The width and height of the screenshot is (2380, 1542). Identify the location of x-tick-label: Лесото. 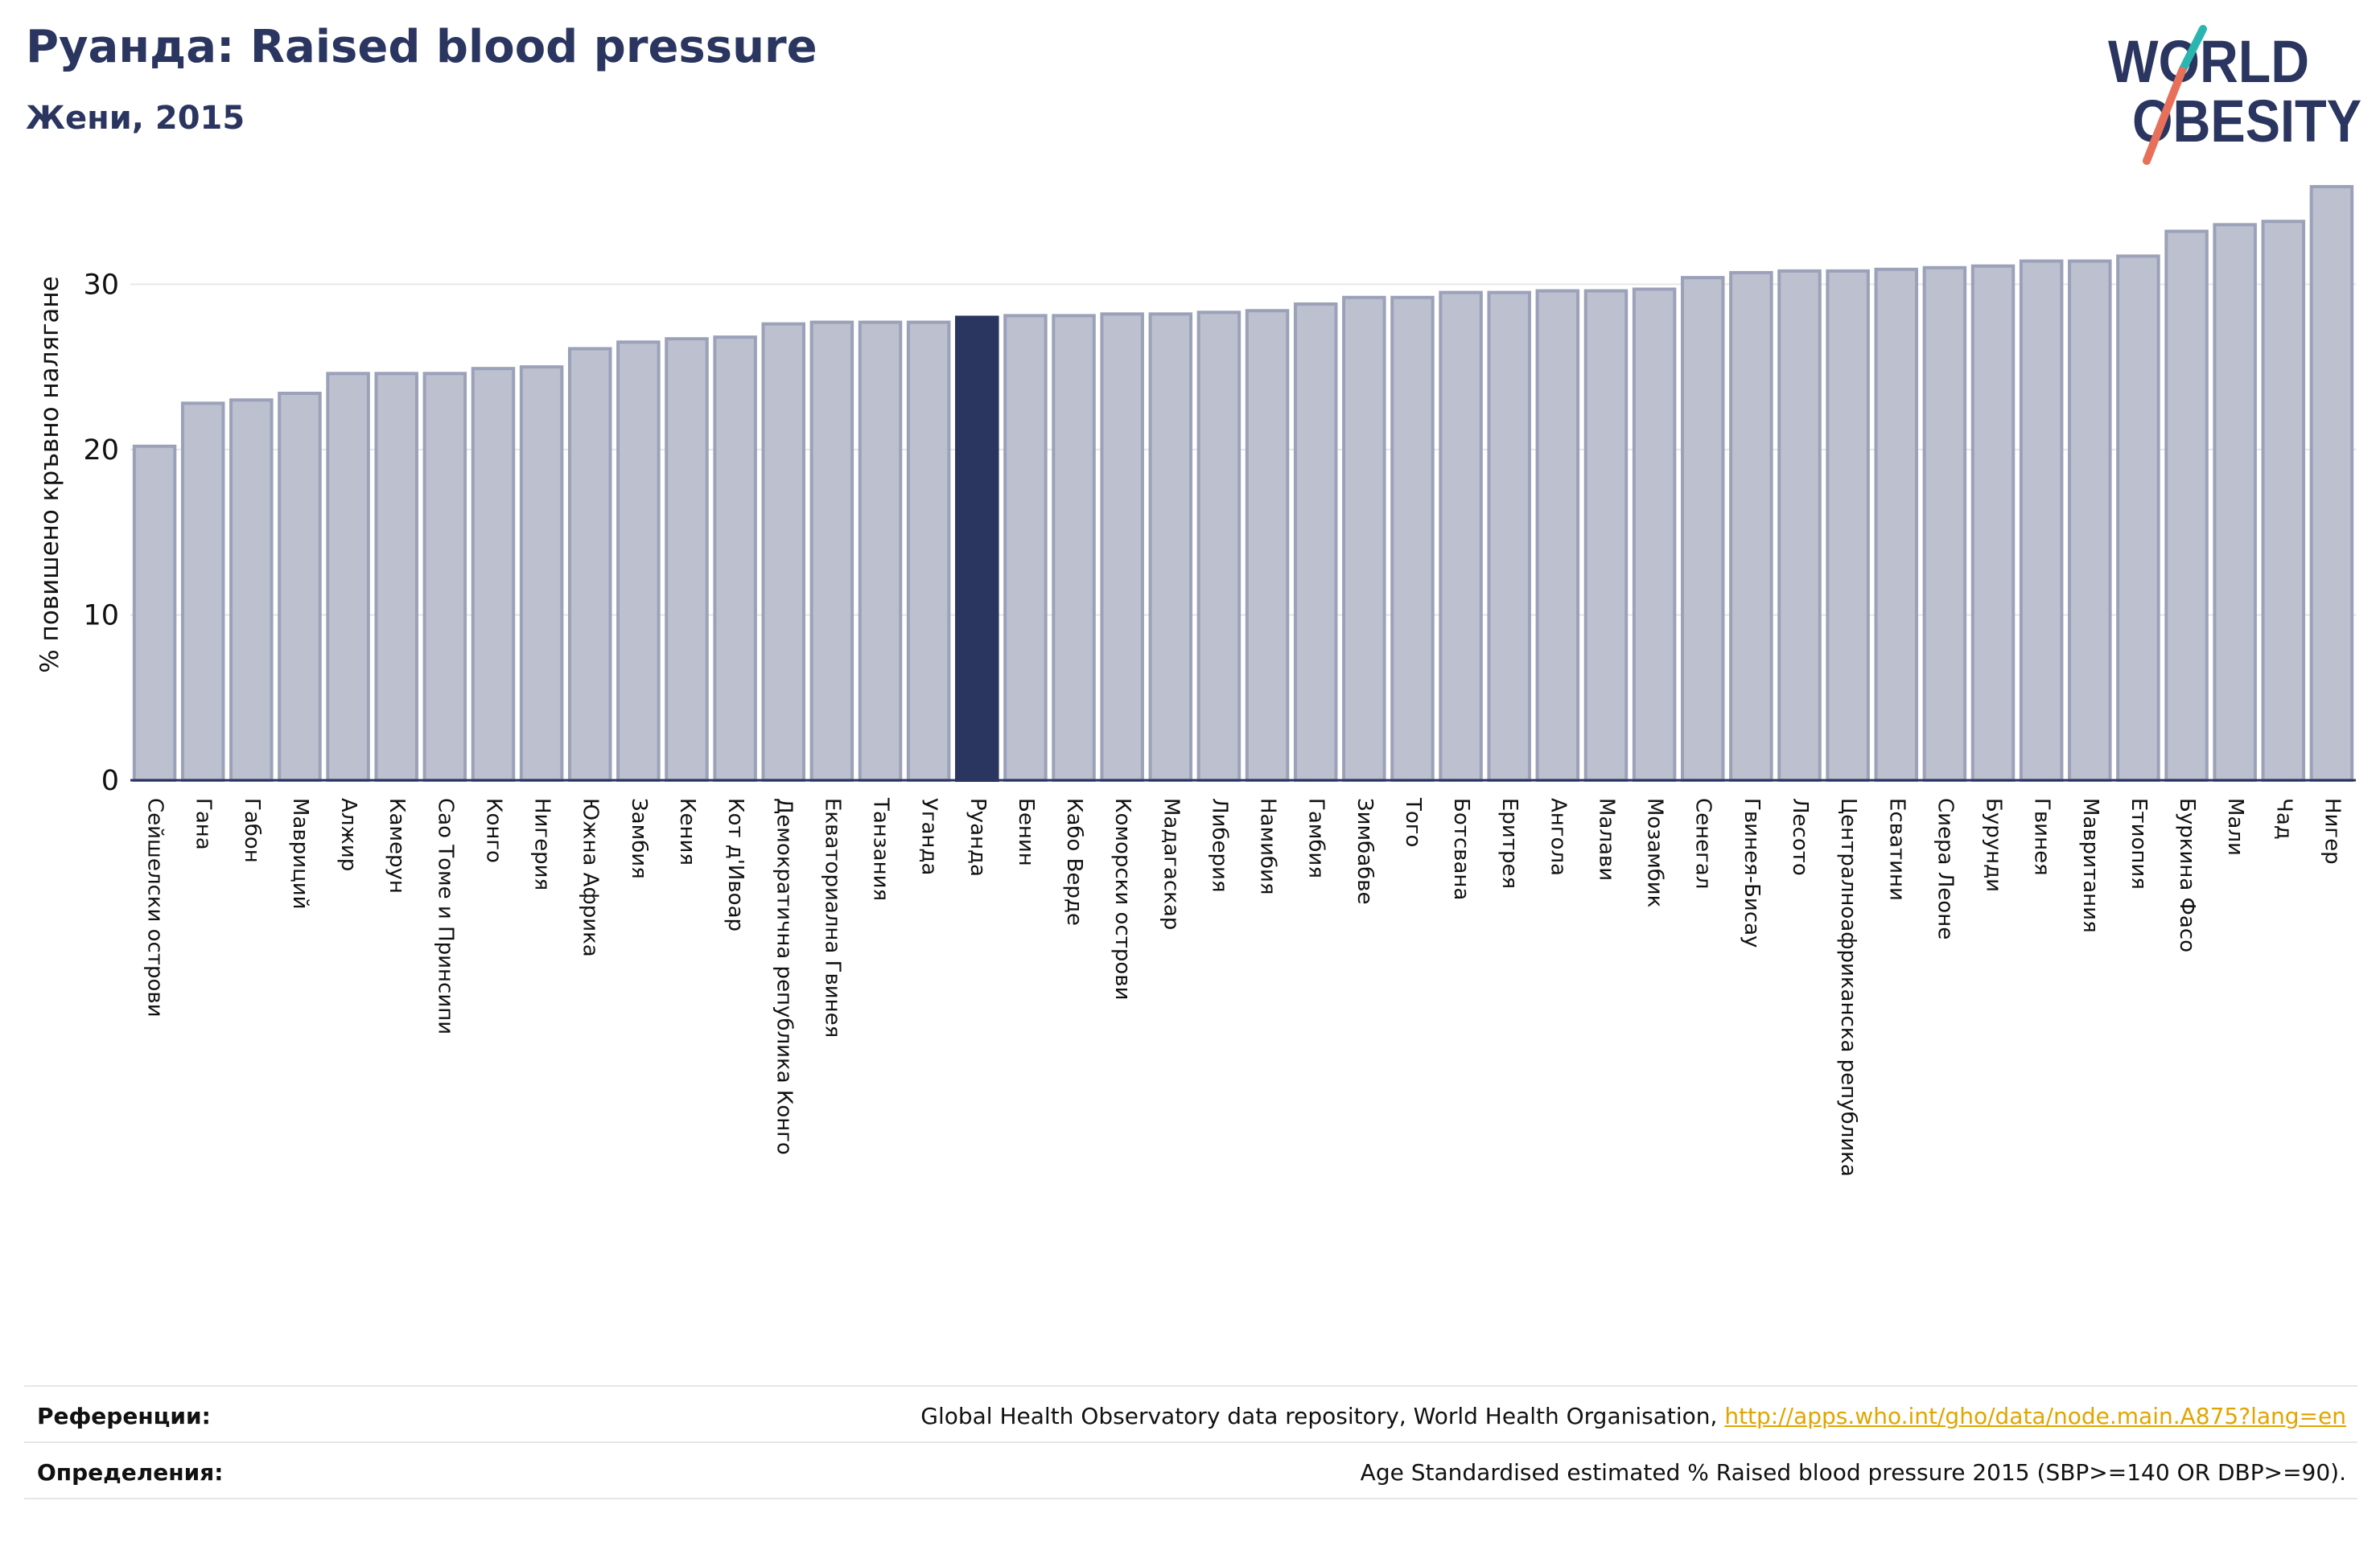
(1800, 837).